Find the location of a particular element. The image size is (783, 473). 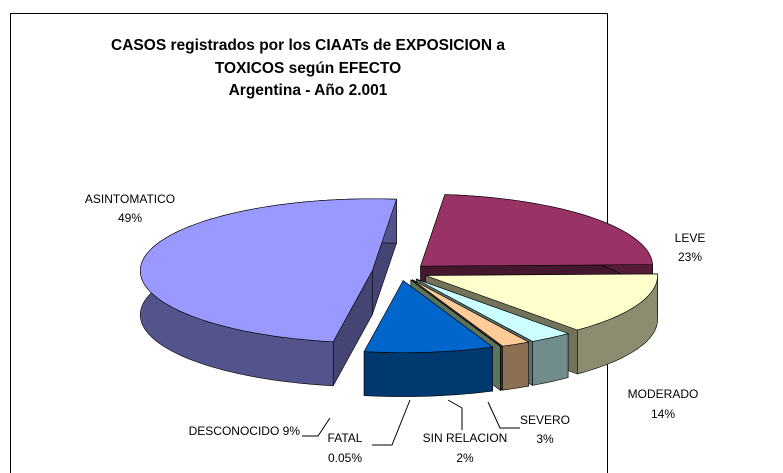

category-label: MODERADO is located at coordinates (663, 394).